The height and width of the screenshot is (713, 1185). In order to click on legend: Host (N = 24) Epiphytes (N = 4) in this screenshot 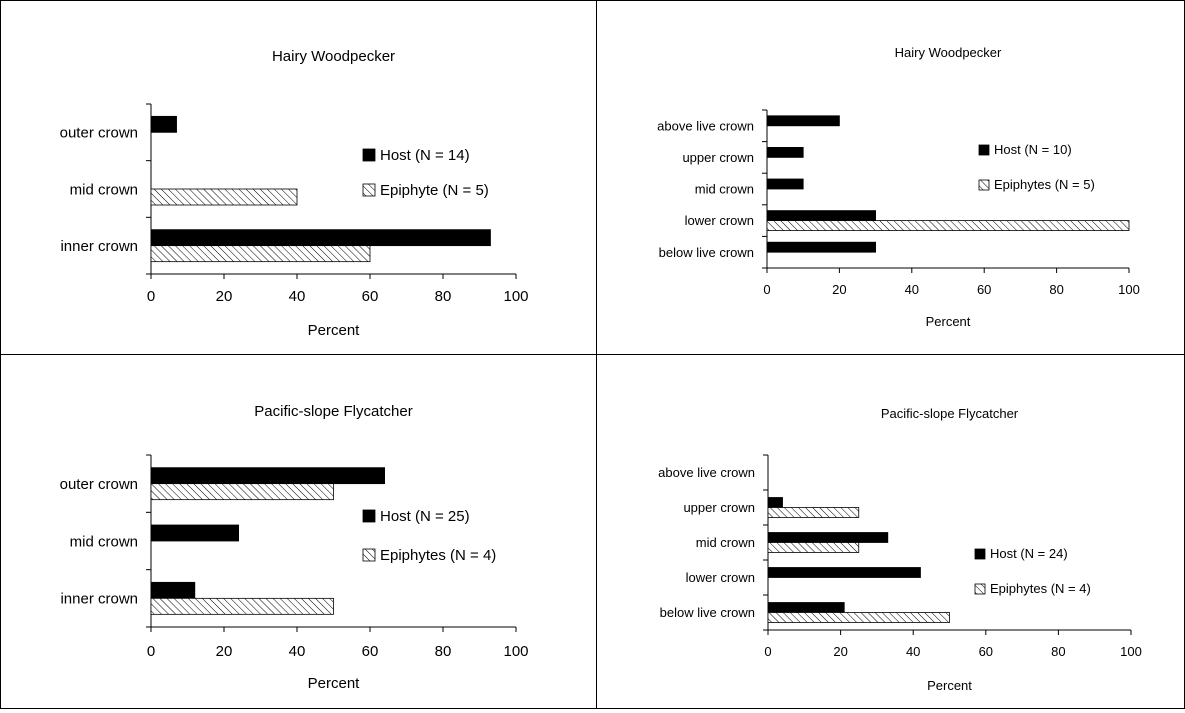, I will do `click(1032, 571)`.